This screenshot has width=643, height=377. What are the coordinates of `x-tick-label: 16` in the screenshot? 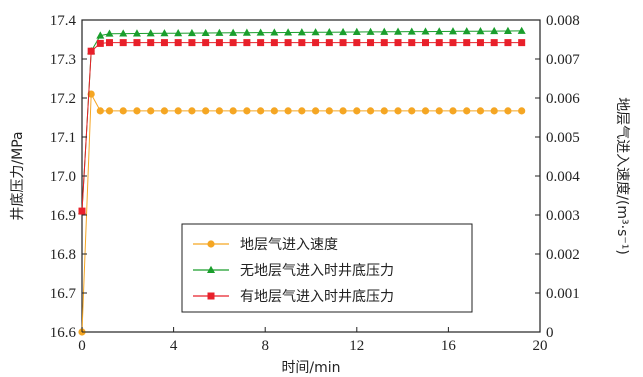 It's located at (449, 346).